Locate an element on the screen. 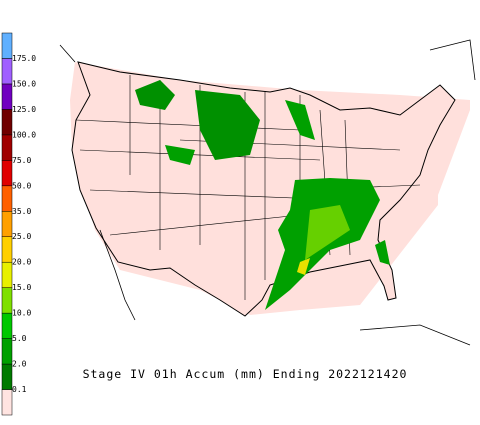 The width and height of the screenshot is (480, 425). colorbar-label: 100.0 is located at coordinates (24, 134).